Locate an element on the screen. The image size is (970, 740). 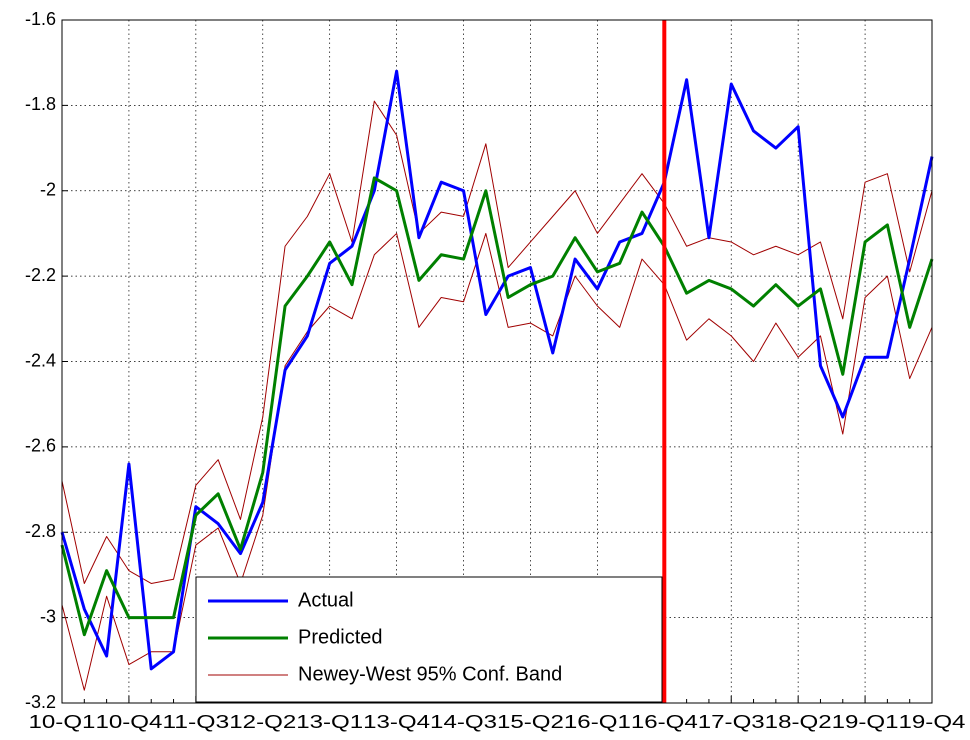
x-tick-label: 17-Q3 is located at coordinates (731, 722).